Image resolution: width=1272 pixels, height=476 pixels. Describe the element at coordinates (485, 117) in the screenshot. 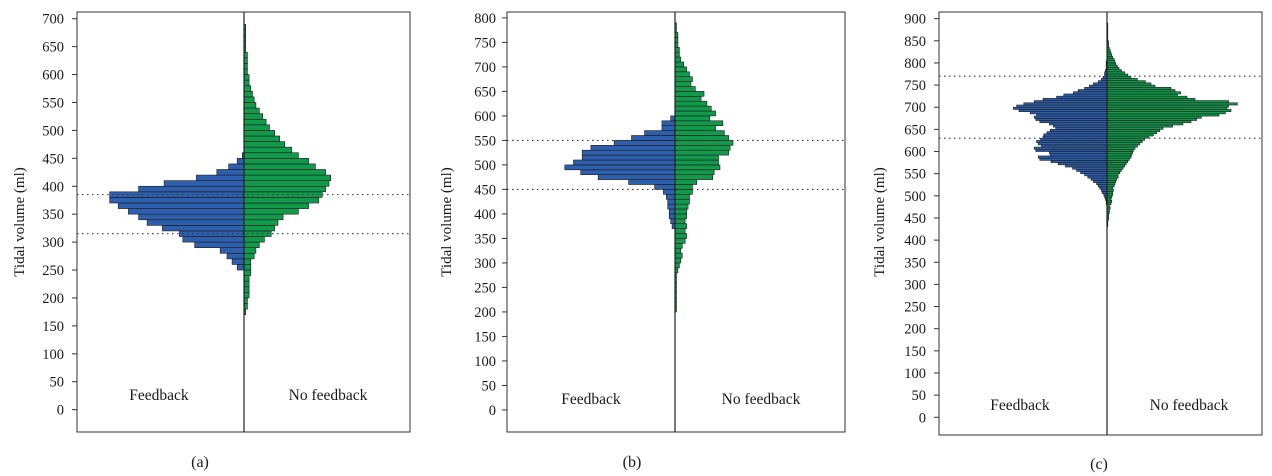

I see `panel-b-y-tick-label: 600` at that location.